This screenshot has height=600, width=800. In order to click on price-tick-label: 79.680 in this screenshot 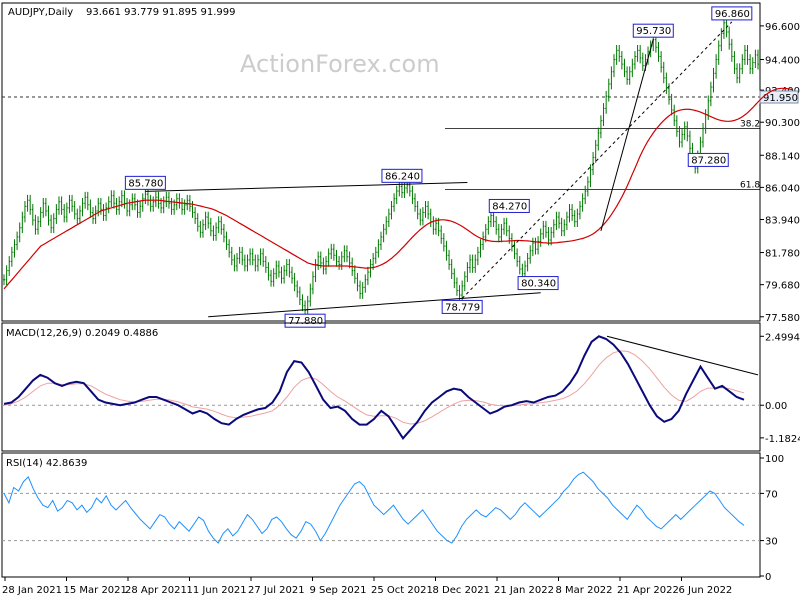, I will do `click(782, 286)`.